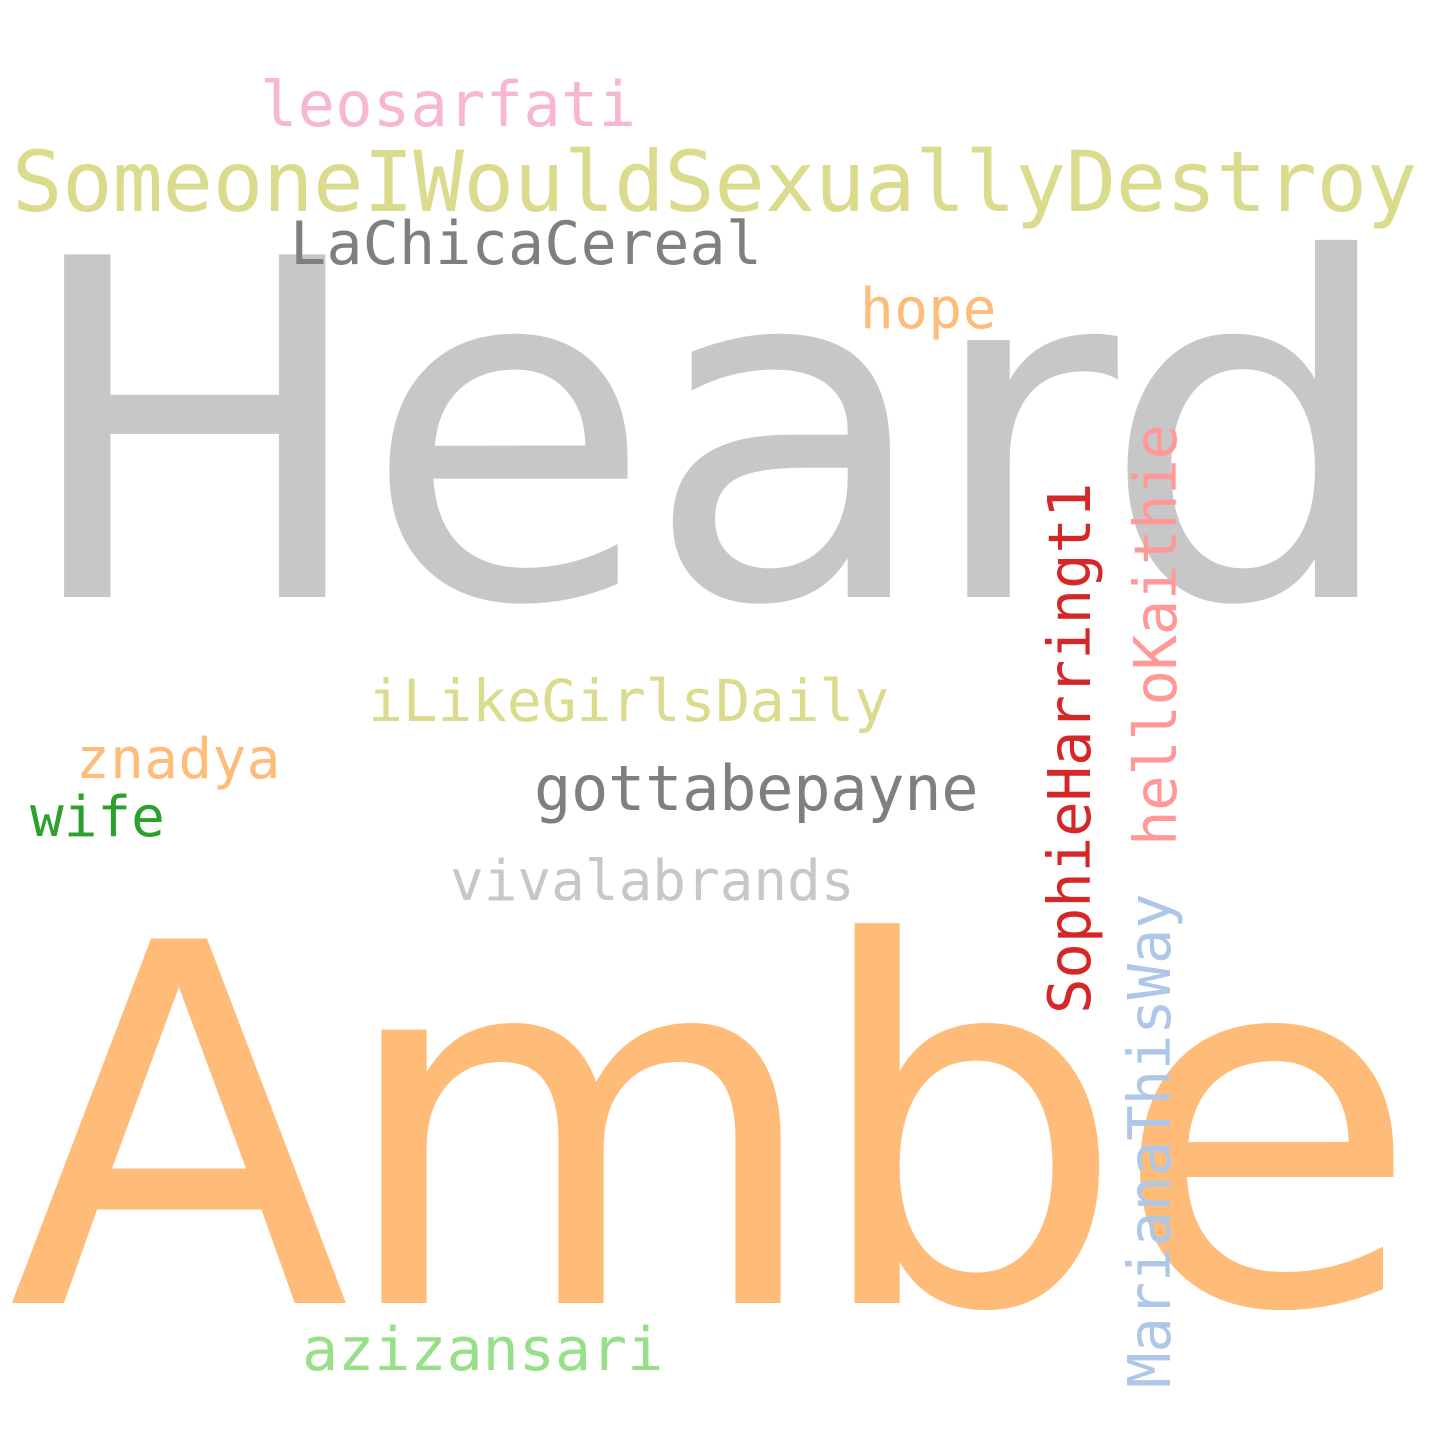 Image resolution: width=1440 pixels, height=1440 pixels. Describe the element at coordinates (928, 309) in the screenshot. I see `word-hope: hope` at that location.